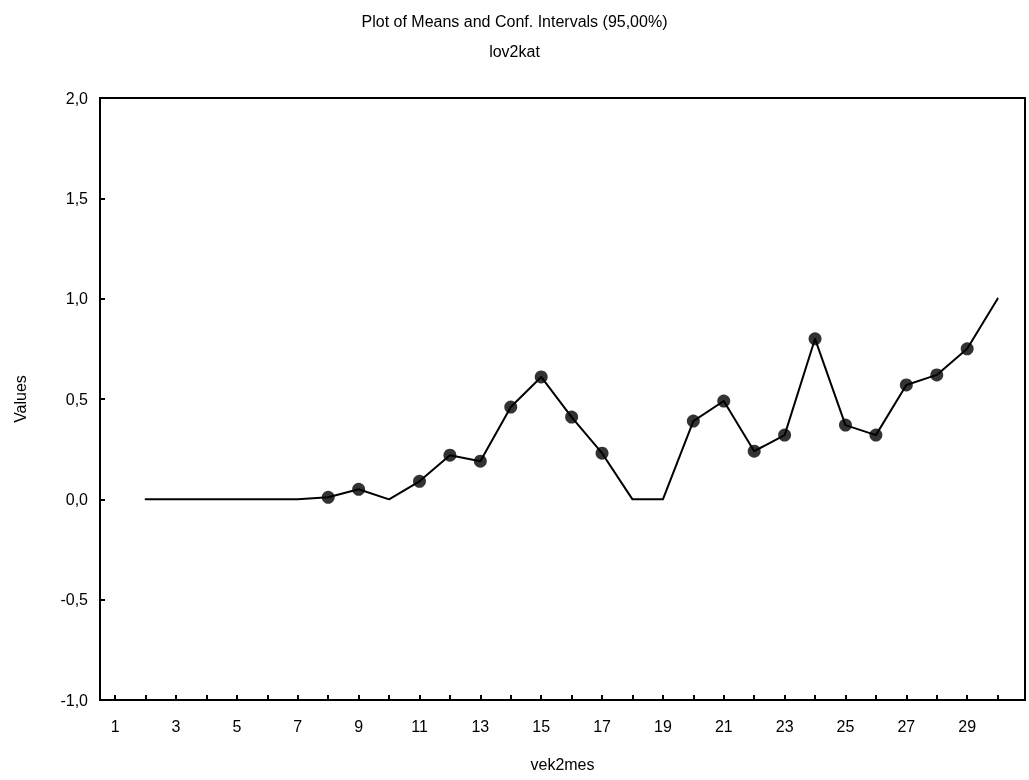 This screenshot has width=1029, height=780. Describe the element at coordinates (237, 726) in the screenshot. I see `x-tick-label: 5` at that location.